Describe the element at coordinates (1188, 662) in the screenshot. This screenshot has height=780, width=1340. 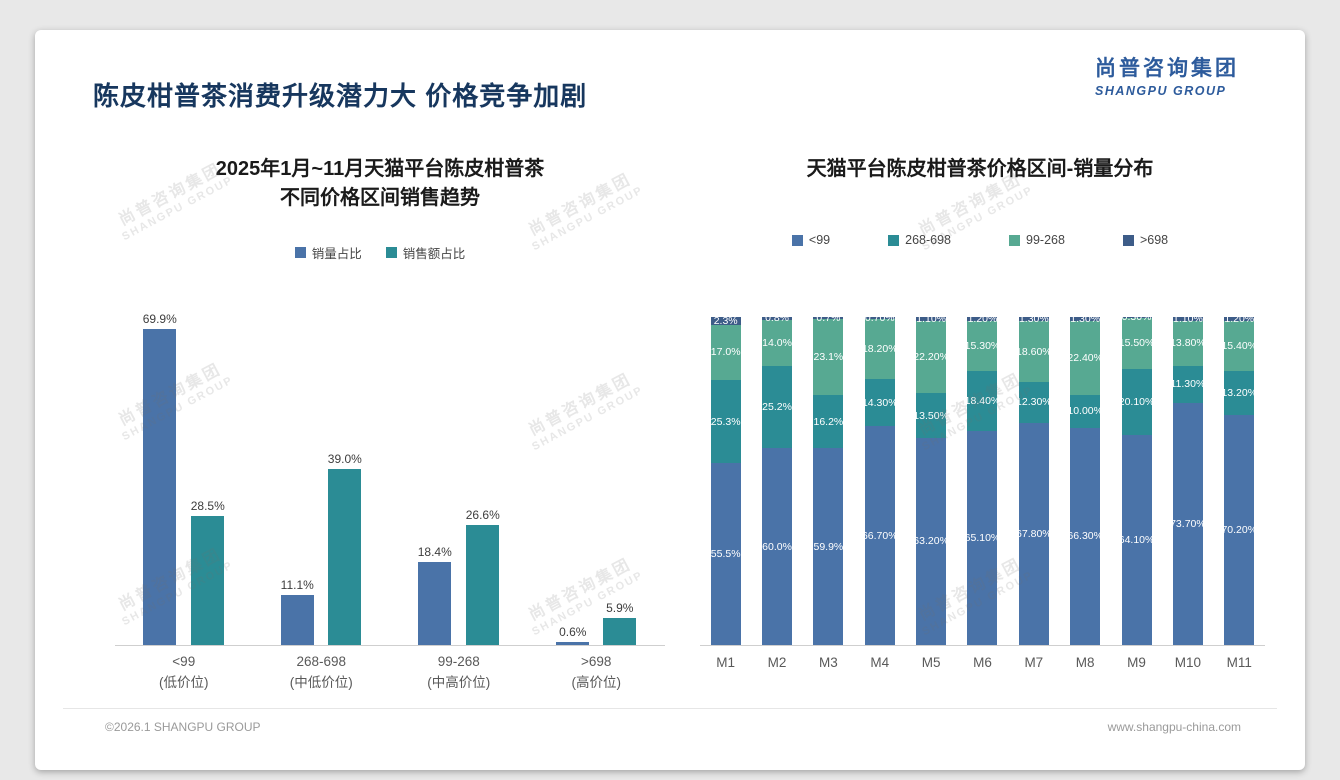
I see `month-label: M10` at that location.